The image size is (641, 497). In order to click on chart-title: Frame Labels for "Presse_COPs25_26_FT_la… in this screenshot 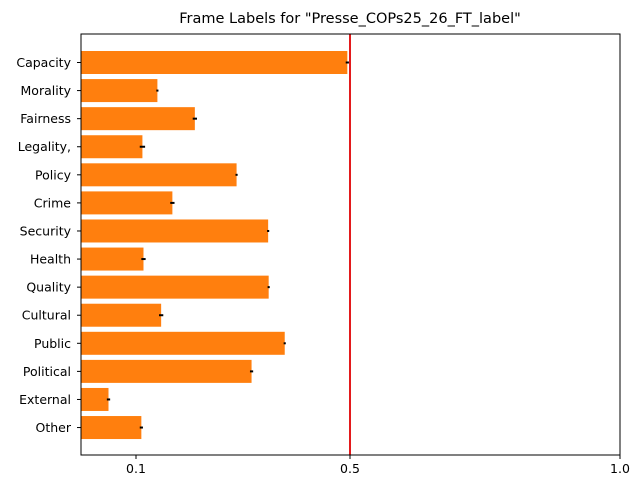, I will do `click(350, 19)`.